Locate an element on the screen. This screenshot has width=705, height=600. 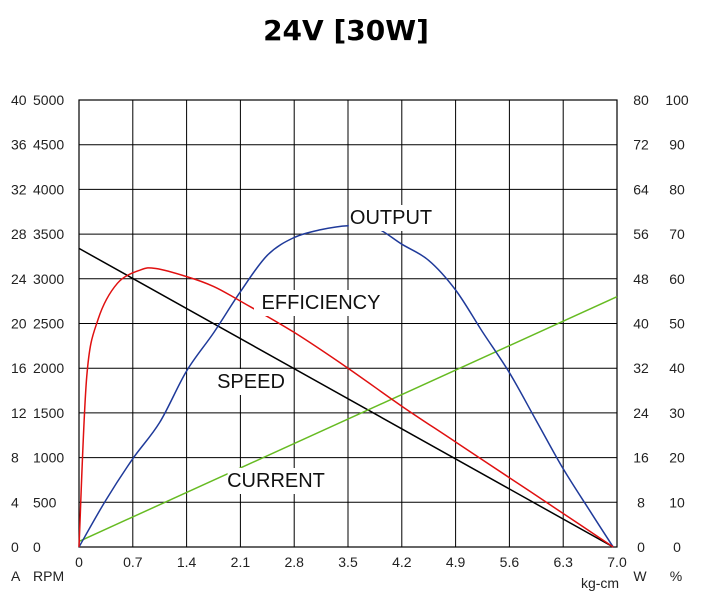
current-tick-label: 40 is located at coordinates (19, 100).